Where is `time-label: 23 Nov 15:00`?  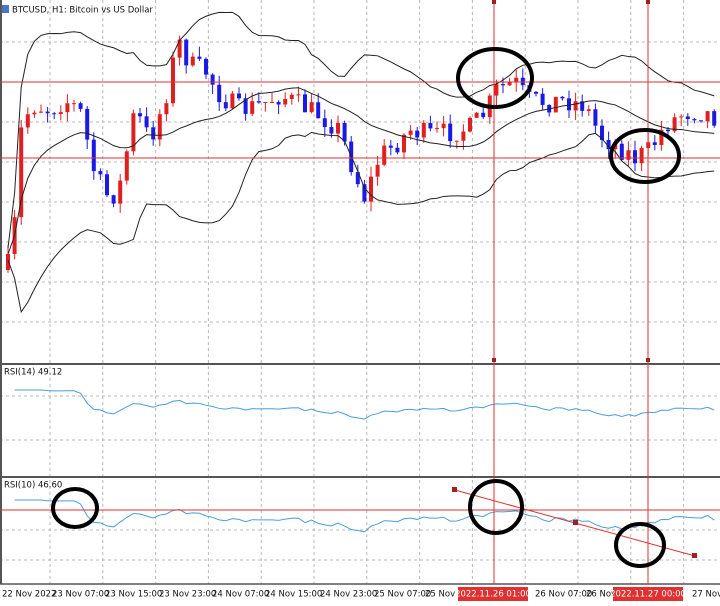
time-label: 23 Nov 15:00 is located at coordinates (133, 595).